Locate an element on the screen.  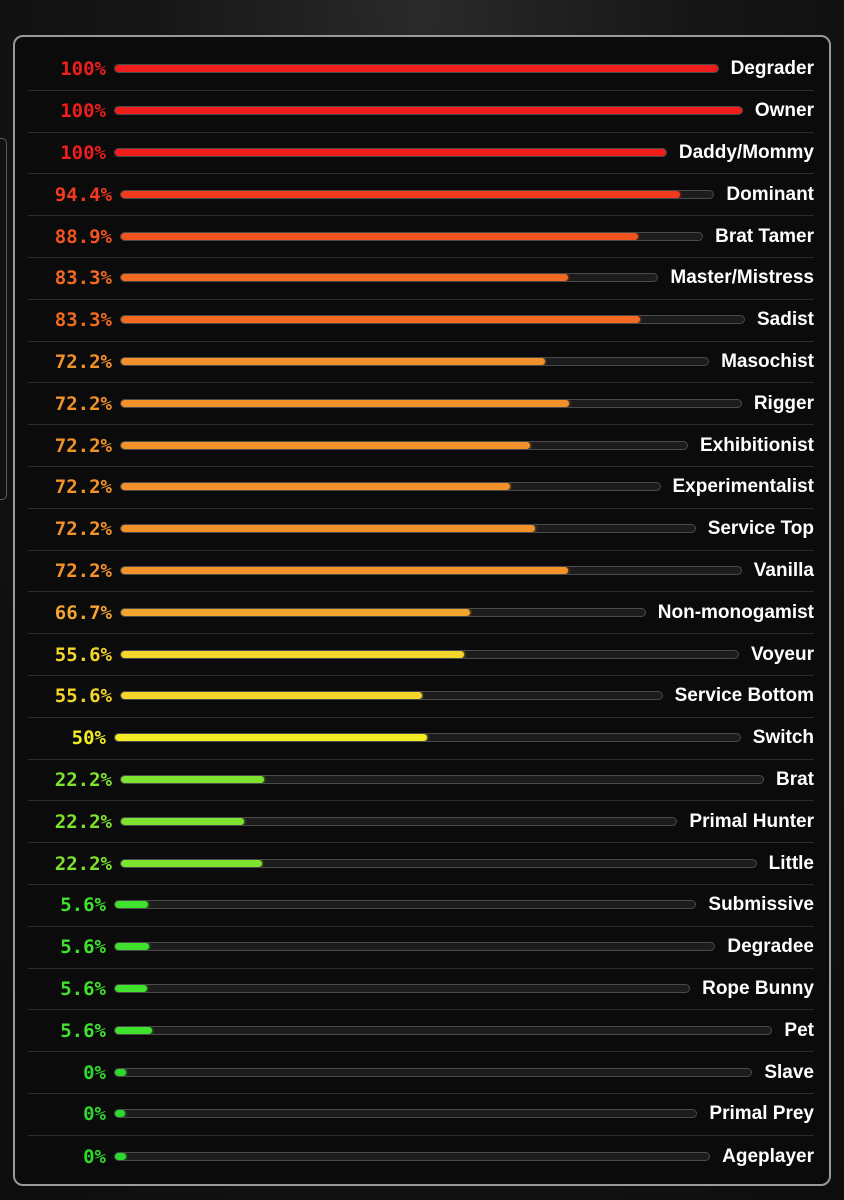
bar-row: 100% Owner is located at coordinates (421, 112).